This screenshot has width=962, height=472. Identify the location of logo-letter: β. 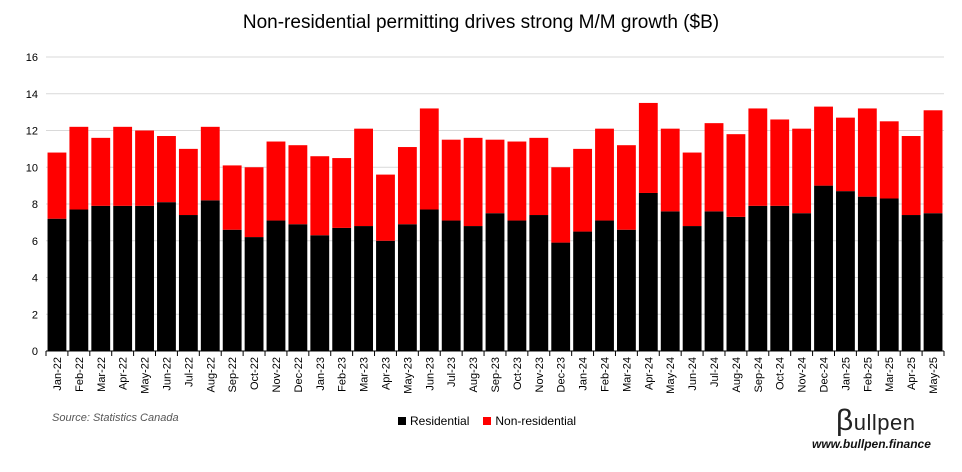
(845, 420).